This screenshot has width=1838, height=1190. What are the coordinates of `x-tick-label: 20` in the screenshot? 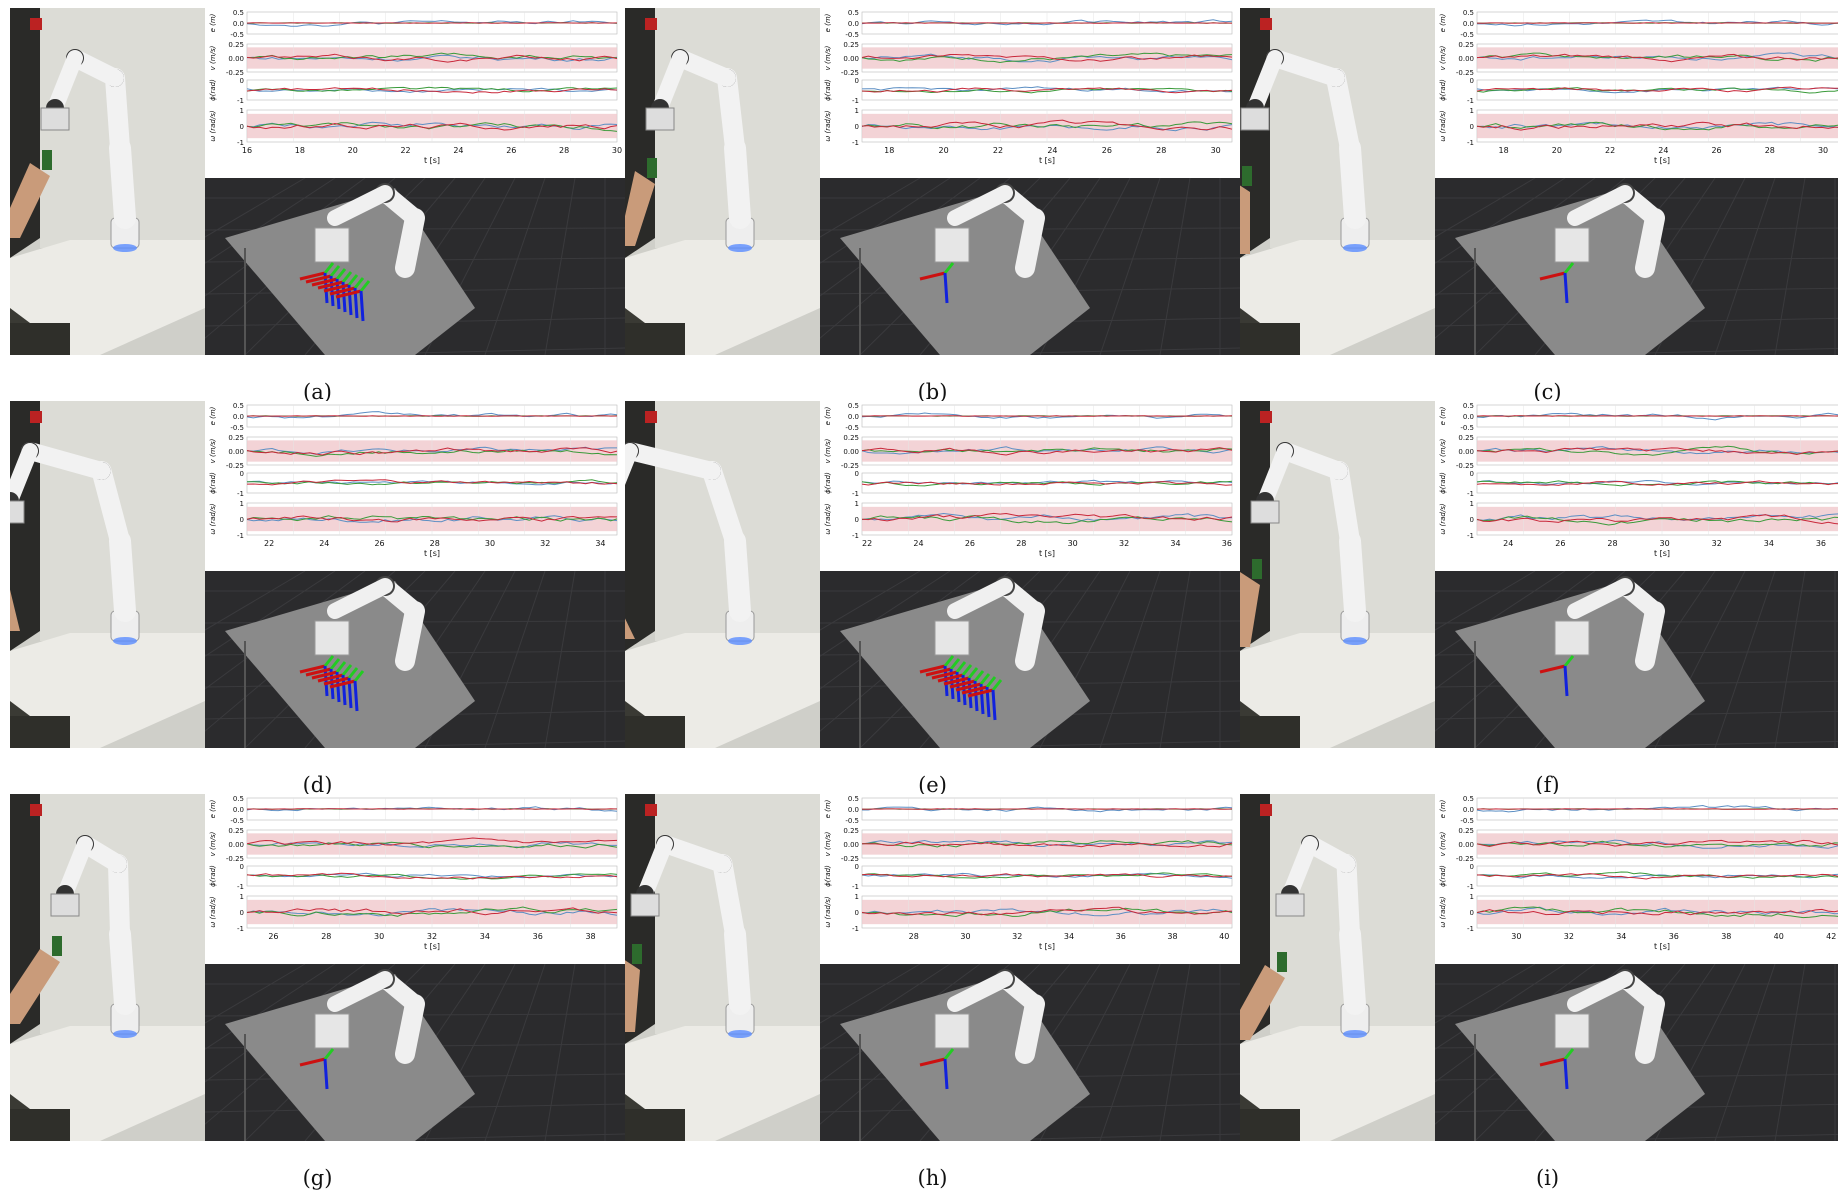 It's located at (353, 150).